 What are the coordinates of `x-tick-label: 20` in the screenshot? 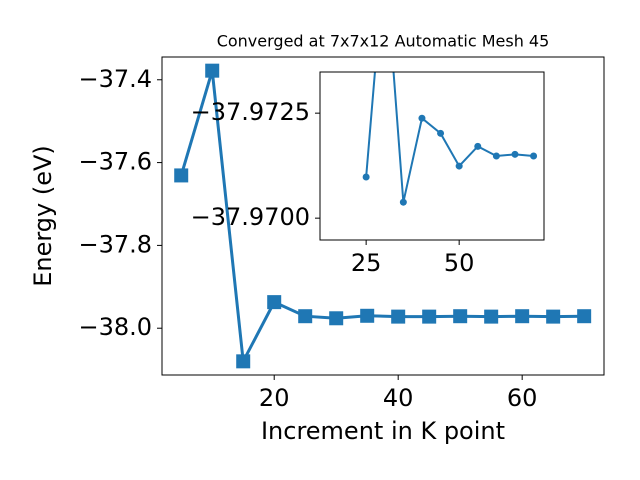 It's located at (274, 398).